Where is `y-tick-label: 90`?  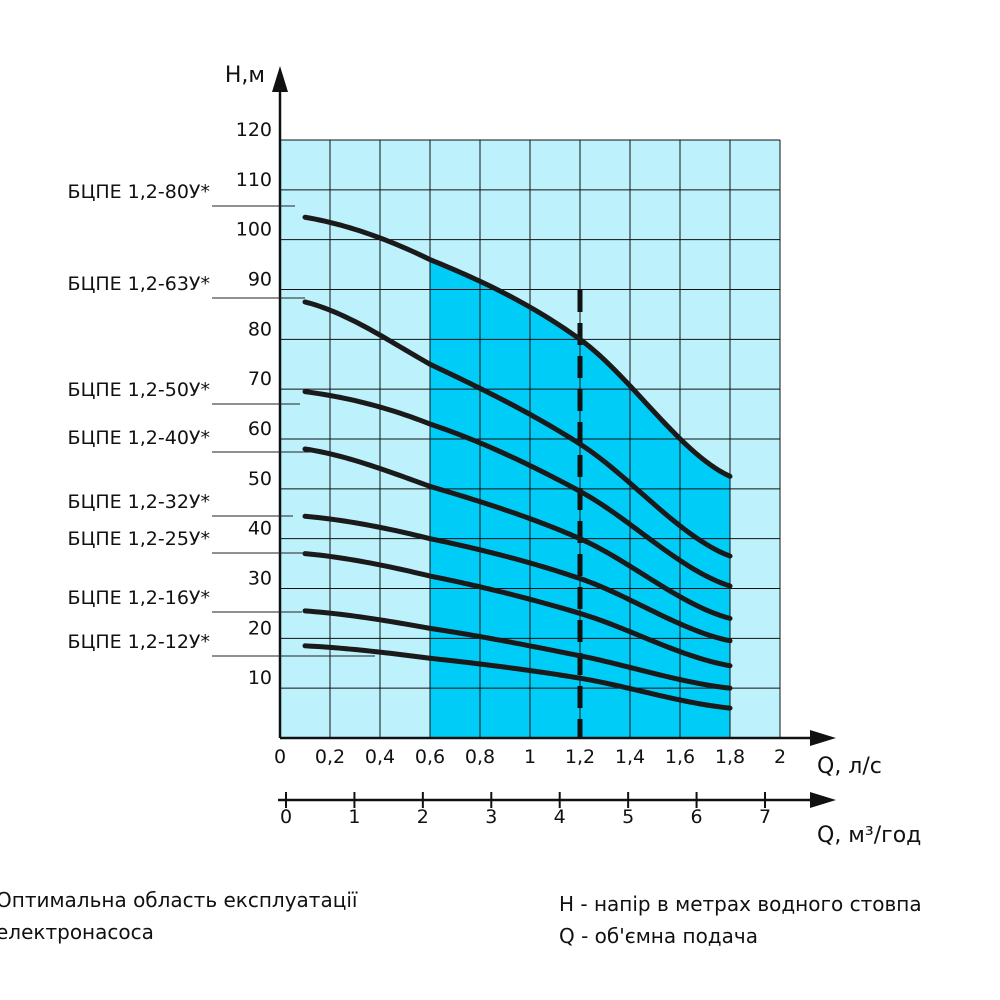 y-tick-label: 90 is located at coordinates (260, 280).